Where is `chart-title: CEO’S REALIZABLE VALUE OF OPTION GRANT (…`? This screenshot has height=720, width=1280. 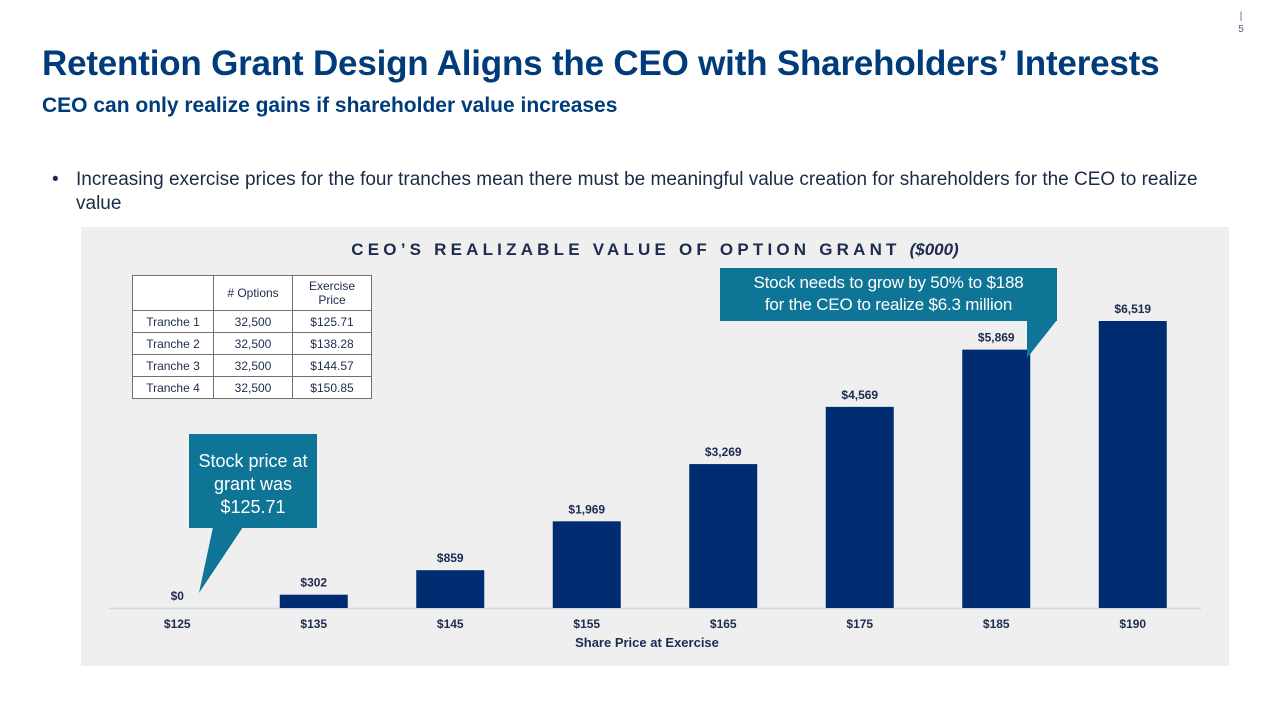 chart-title: CEO’S REALIZABLE VALUE OF OPTION GRANT (… is located at coordinates (640, 250).